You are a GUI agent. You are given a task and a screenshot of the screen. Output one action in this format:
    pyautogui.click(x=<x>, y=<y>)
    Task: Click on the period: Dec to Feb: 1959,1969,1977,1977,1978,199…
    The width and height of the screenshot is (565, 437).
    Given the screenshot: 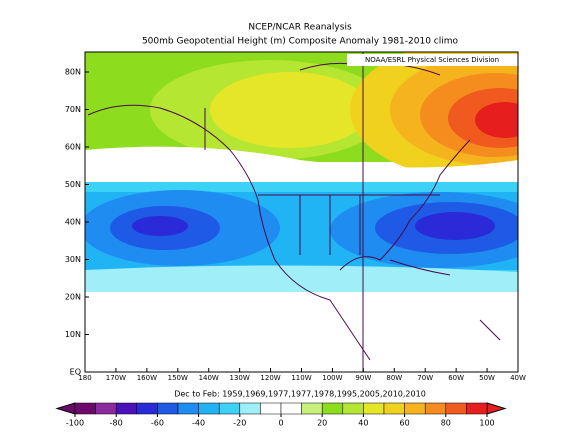 What is the action you would take?
    pyautogui.click(x=300, y=394)
    